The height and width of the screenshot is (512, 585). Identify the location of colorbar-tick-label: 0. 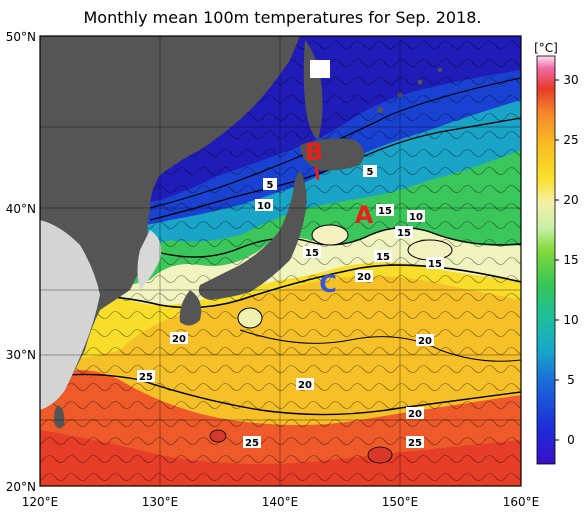
(571, 440).